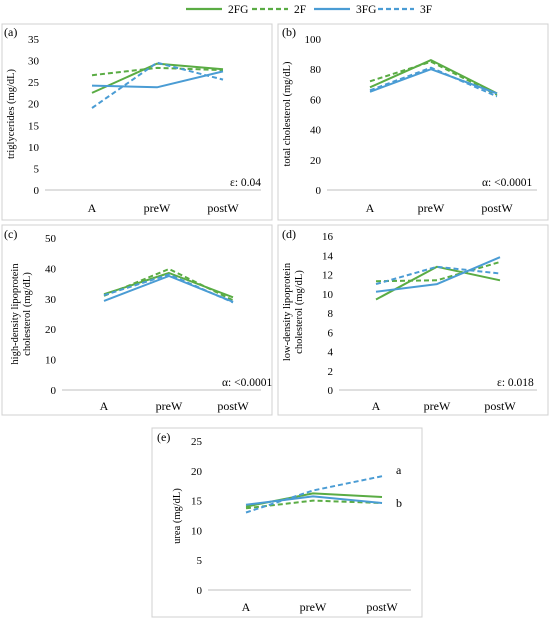 Image resolution: width=550 pixels, height=619 pixels. I want to click on legend-label: 3F, so click(426, 10).